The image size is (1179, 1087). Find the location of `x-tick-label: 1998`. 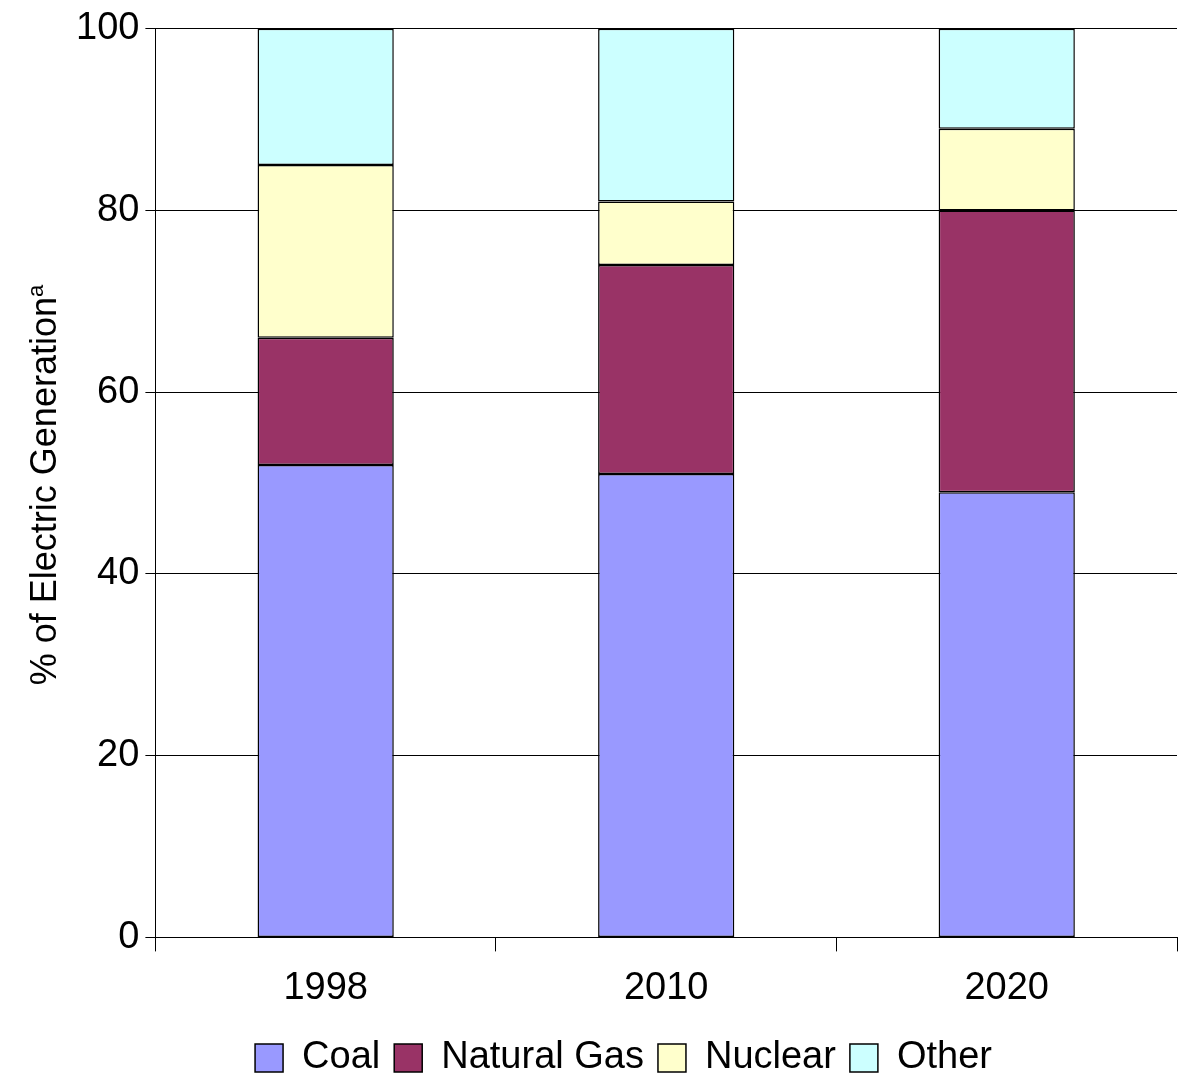

x-tick-label: 1998 is located at coordinates (325, 985).